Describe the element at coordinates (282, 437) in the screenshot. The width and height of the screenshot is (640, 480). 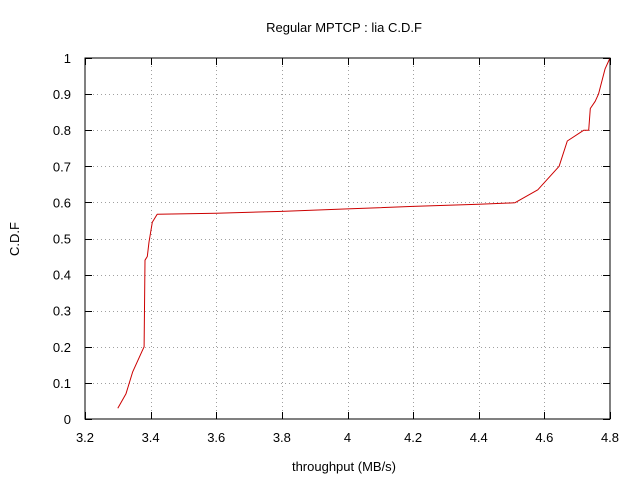
I see `x-tick-label: 3.8` at that location.